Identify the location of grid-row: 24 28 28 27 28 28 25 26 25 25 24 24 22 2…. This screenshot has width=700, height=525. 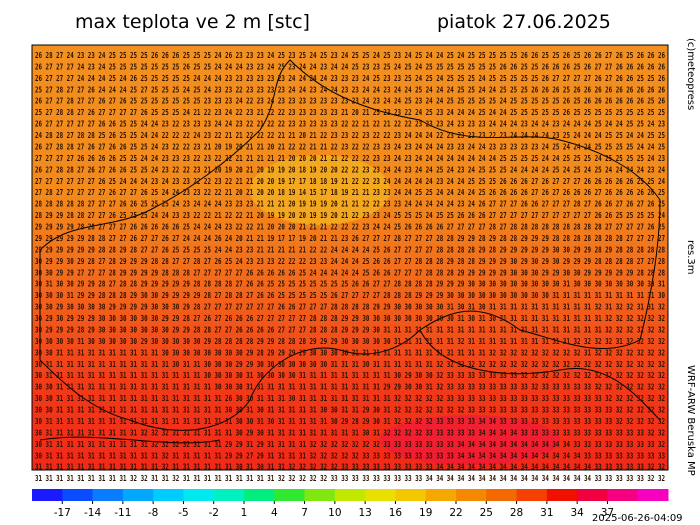
(350, 135).